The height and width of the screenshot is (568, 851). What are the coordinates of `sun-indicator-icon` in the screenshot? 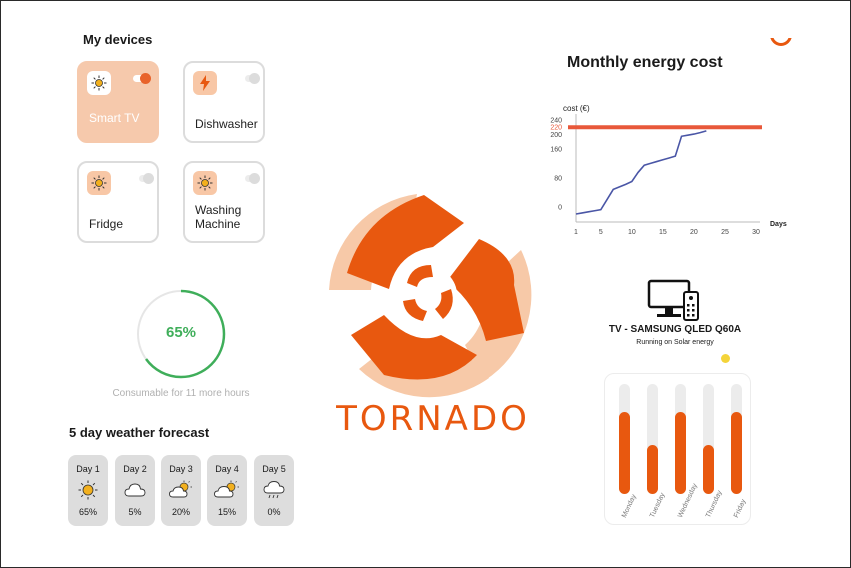 It's located at (725, 358).